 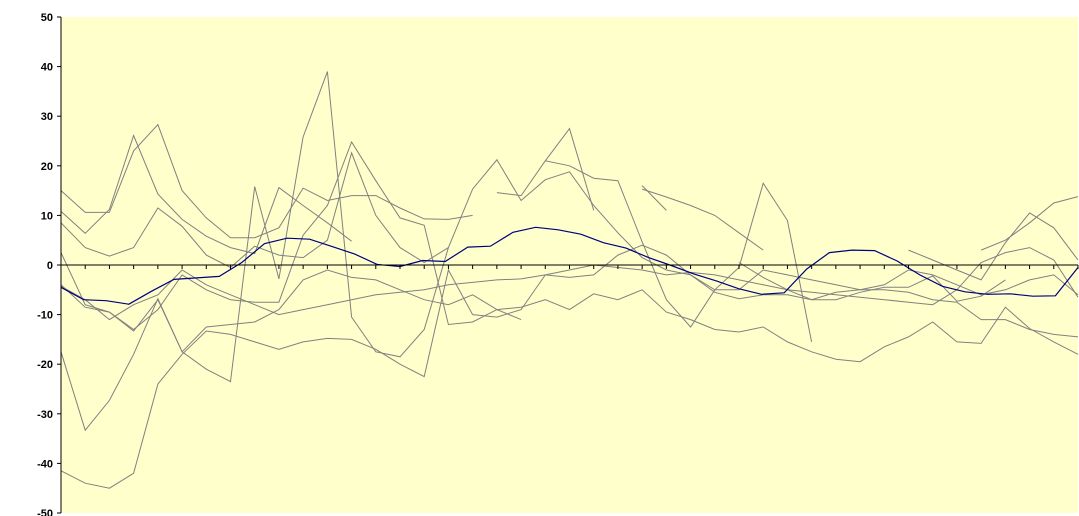 What do you see at coordinates (50, 266) in the screenshot?
I see `y-tick-label-0: 0` at bounding box center [50, 266].